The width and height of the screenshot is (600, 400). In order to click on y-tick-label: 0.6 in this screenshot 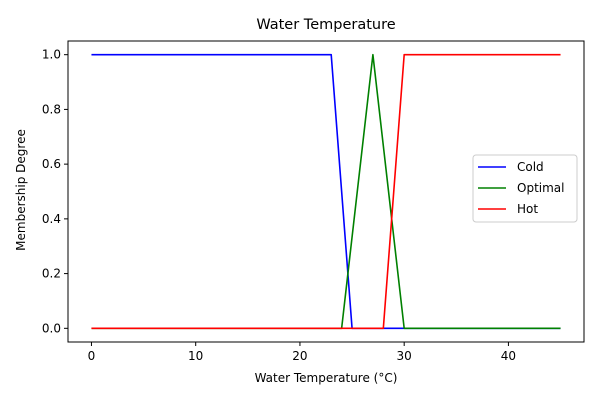, I will do `click(51, 164)`.